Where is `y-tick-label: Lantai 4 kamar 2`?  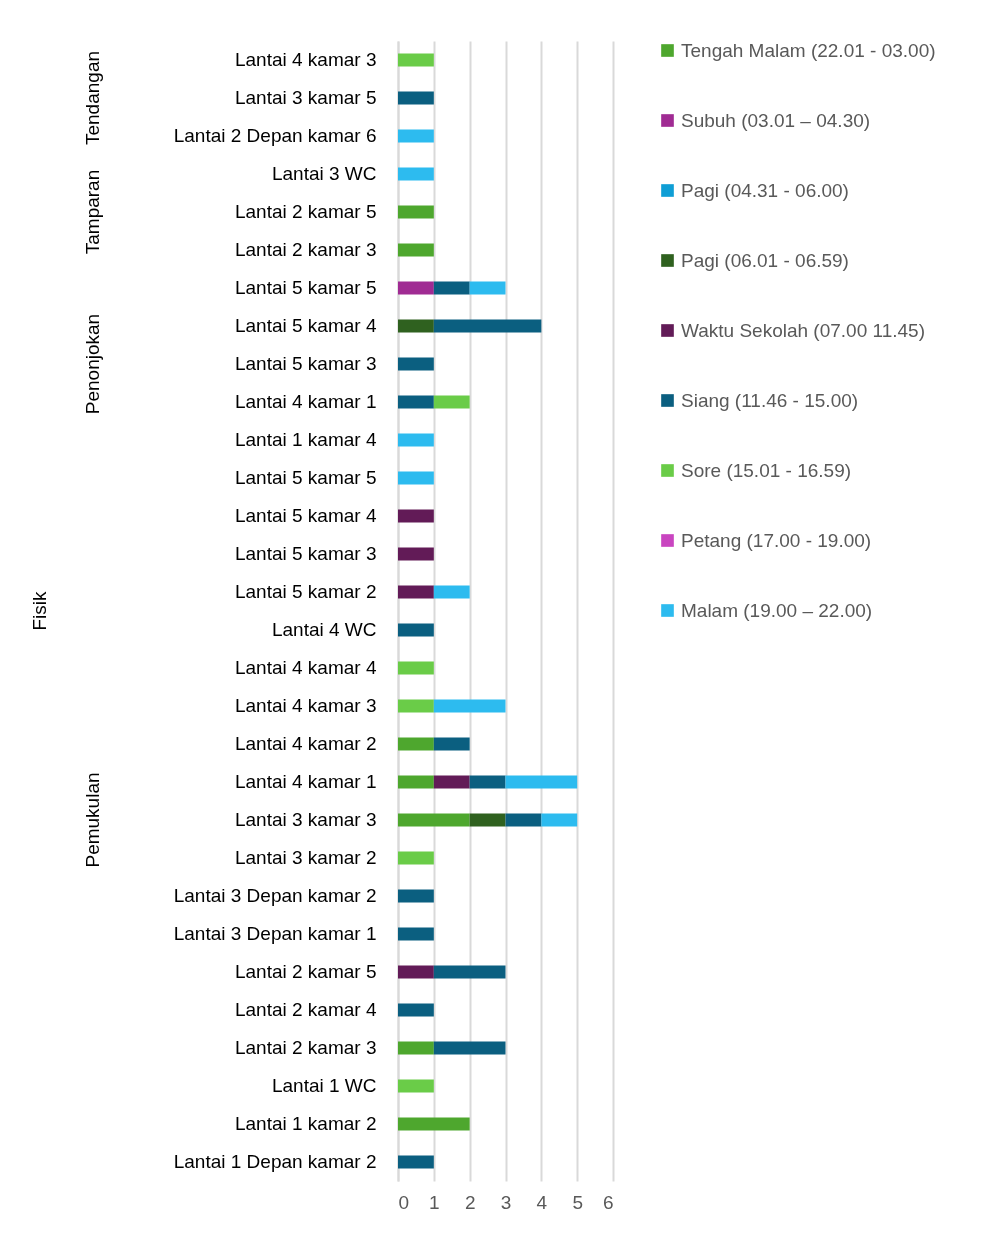
y-tick-label: Lantai 4 kamar 2 is located at coordinates (305, 743).